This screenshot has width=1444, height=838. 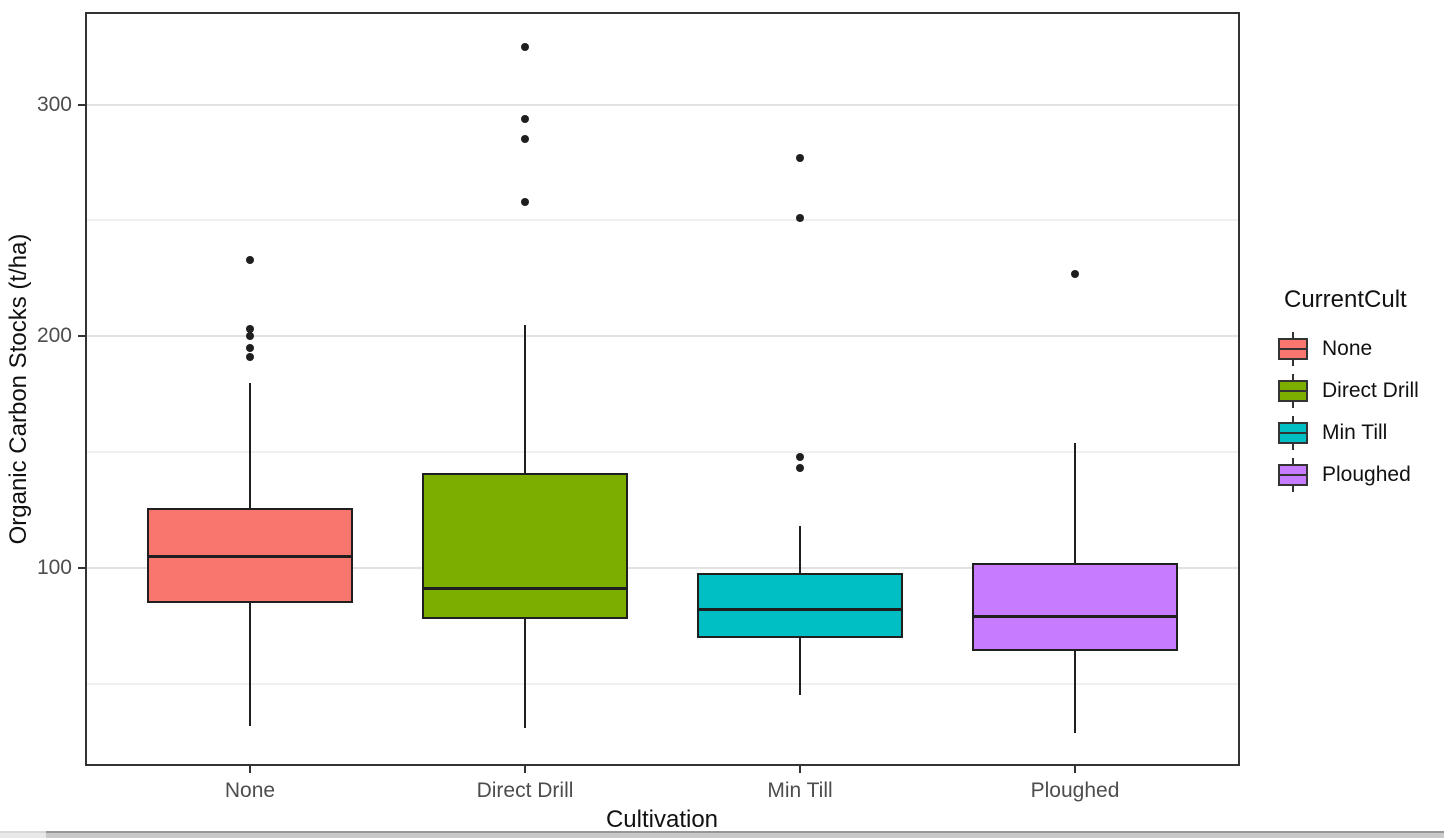 I want to click on whisker-upper-none, so click(x=250, y=445).